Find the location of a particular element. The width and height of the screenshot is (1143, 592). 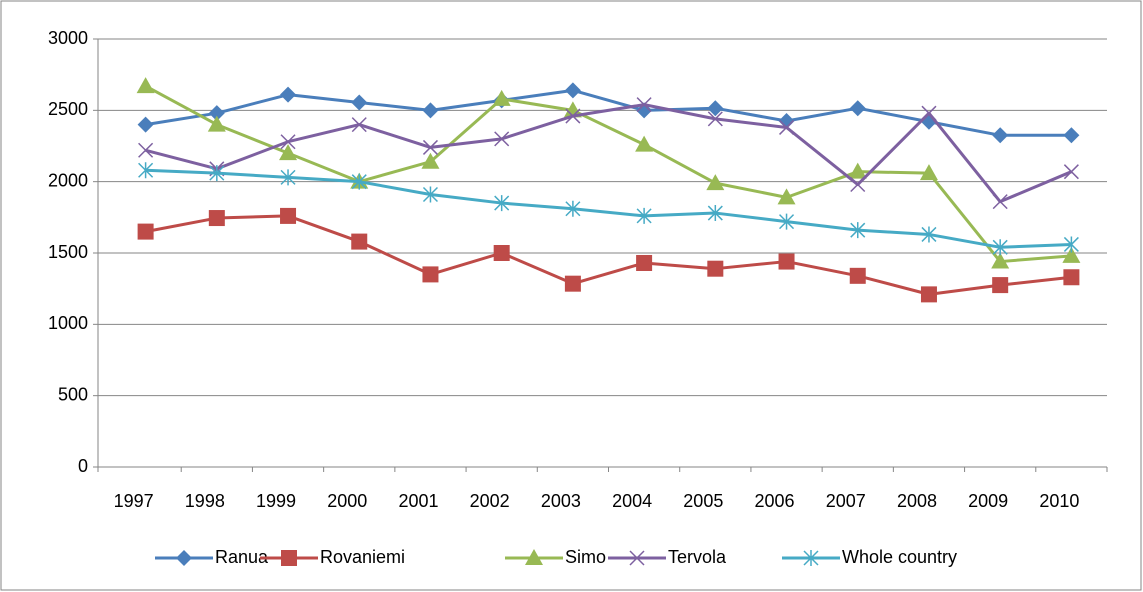

x-tick-label: 2008 is located at coordinates (917, 501).